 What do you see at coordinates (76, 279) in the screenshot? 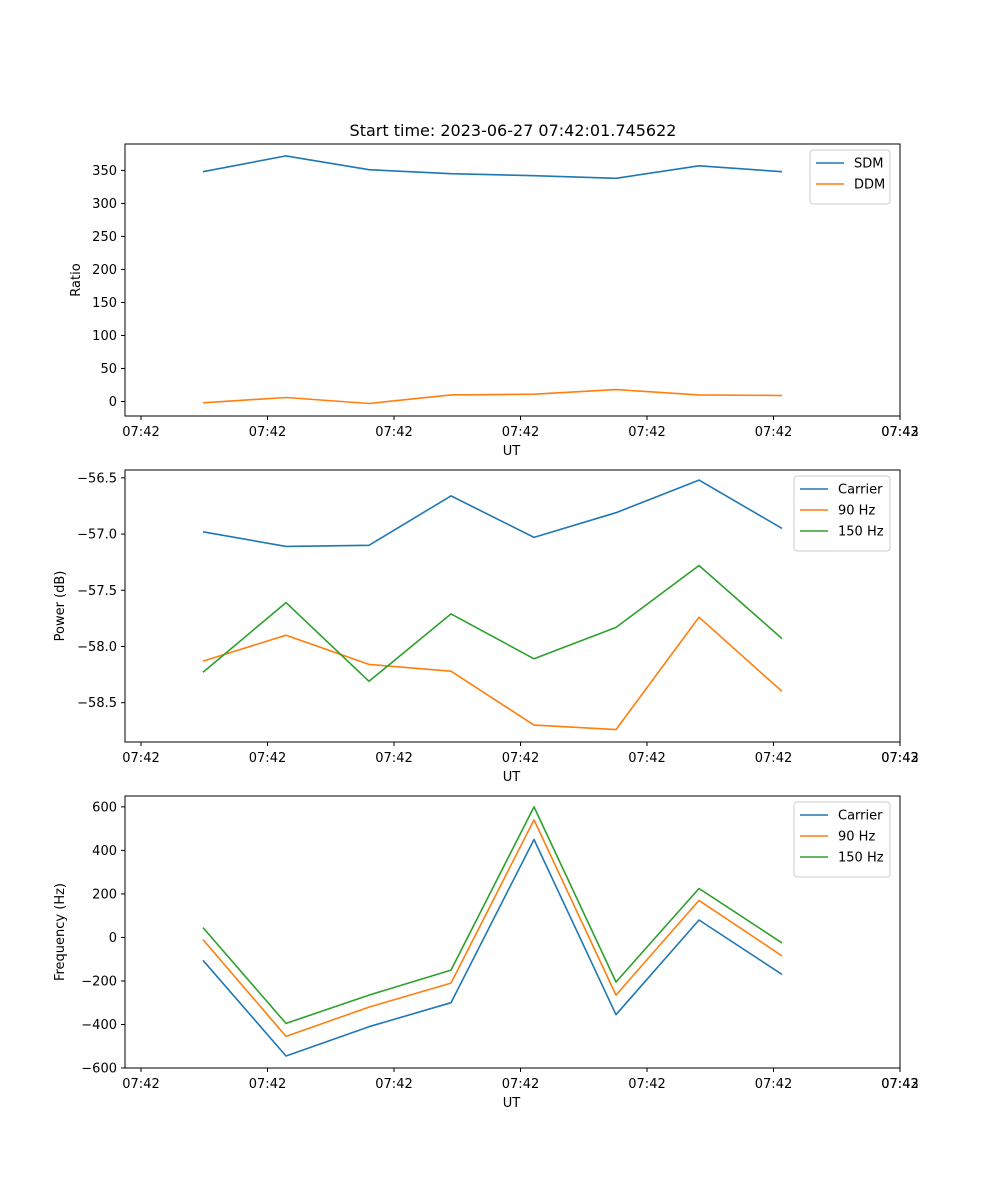
I see `y-axis-label: Ratio` at bounding box center [76, 279].